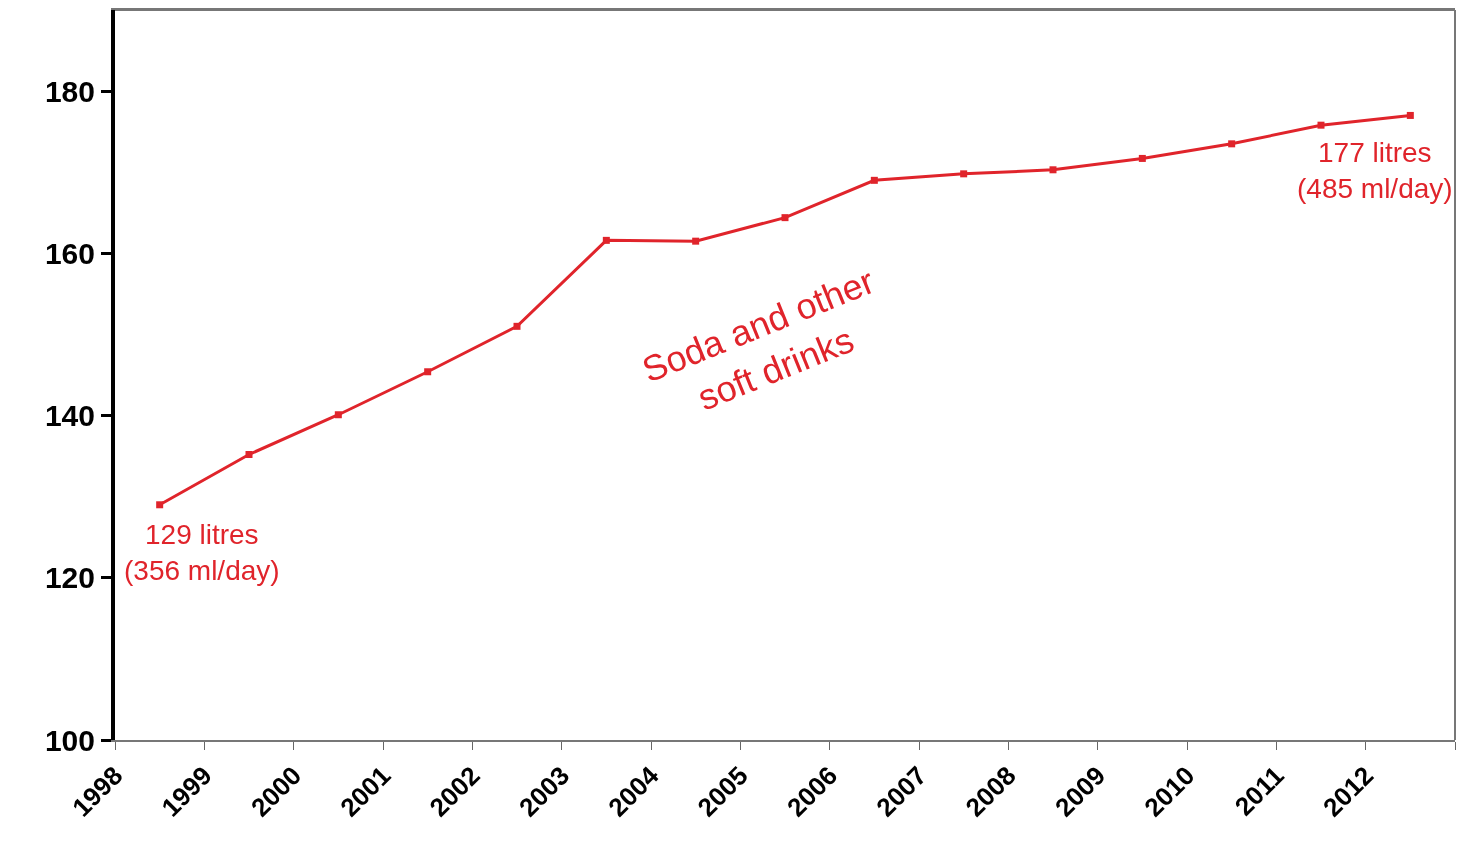  Describe the element at coordinates (69, 740) in the screenshot. I see `y-tick-label: 100` at that location.